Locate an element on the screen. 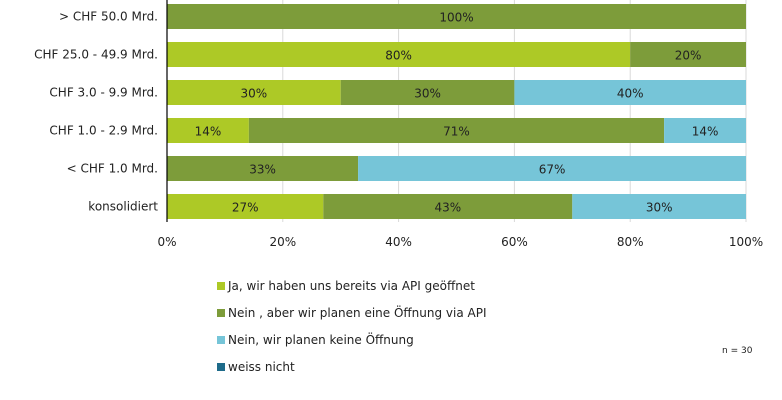 The width and height of the screenshot is (782, 400). legend-label: Nein, wir planen keine Öffnung is located at coordinates (321, 339).